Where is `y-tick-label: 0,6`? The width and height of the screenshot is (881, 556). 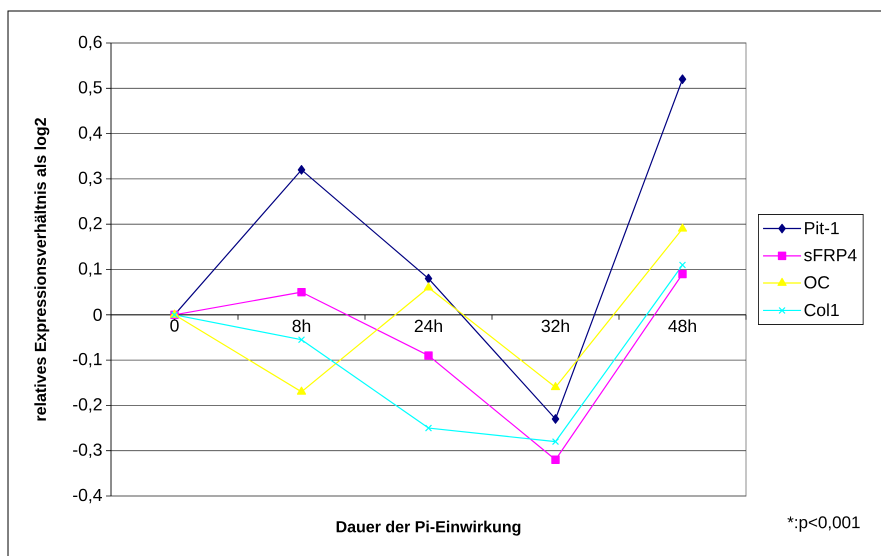 y-tick-label: 0,6 is located at coordinates (90, 43).